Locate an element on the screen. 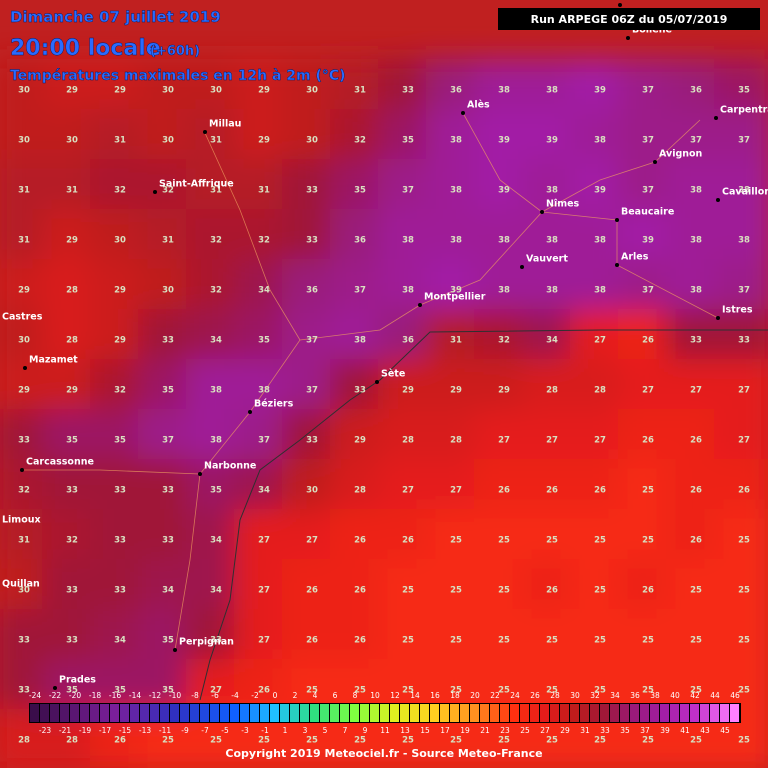 The image size is (768, 768). city-label: Perpignan is located at coordinates (206, 642).